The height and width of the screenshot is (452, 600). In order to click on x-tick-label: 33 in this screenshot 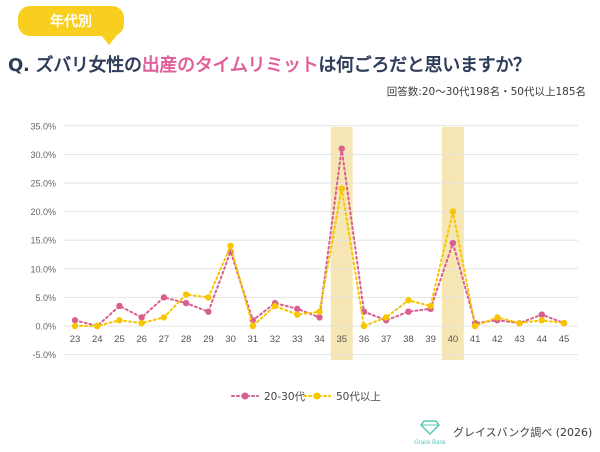, I will do `click(297, 339)`.